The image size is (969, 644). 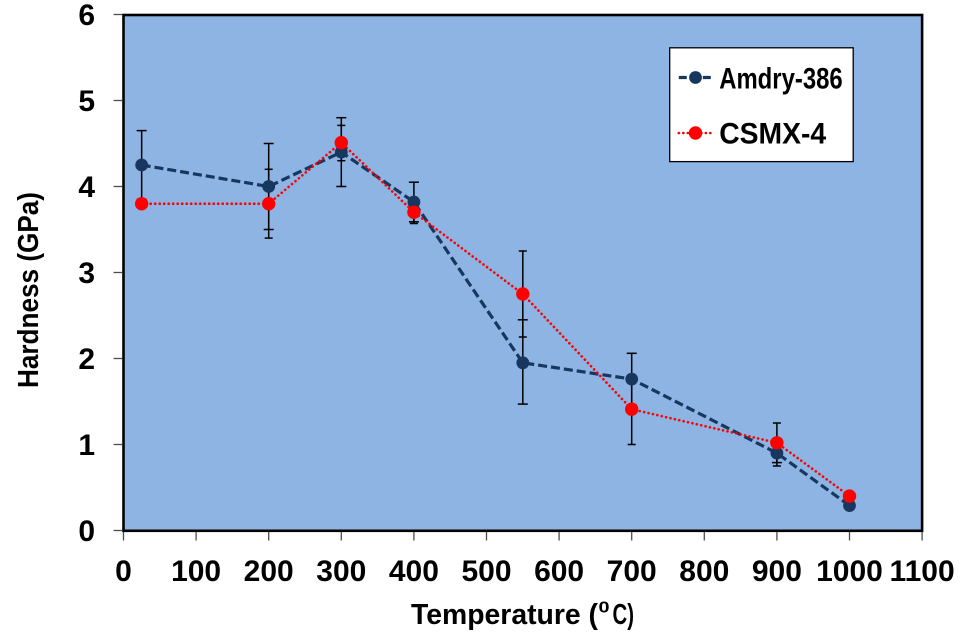 What do you see at coordinates (624, 615) in the screenshot?
I see `svg-text: C)` at bounding box center [624, 615].